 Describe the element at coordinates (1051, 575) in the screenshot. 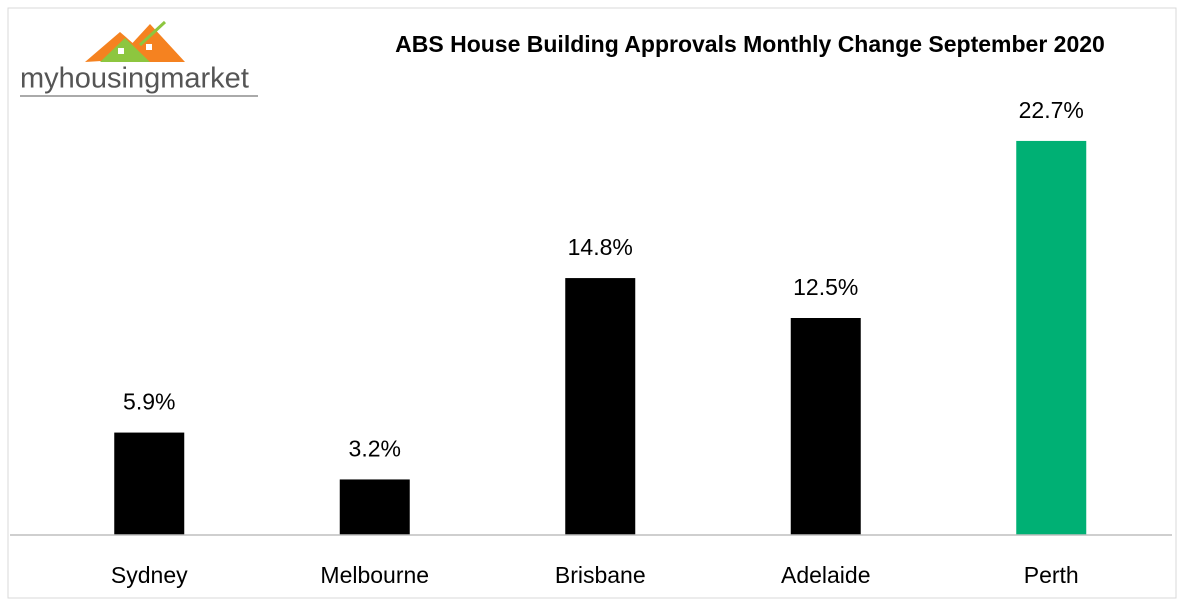

I see `x-tick-label: Perth` at that location.